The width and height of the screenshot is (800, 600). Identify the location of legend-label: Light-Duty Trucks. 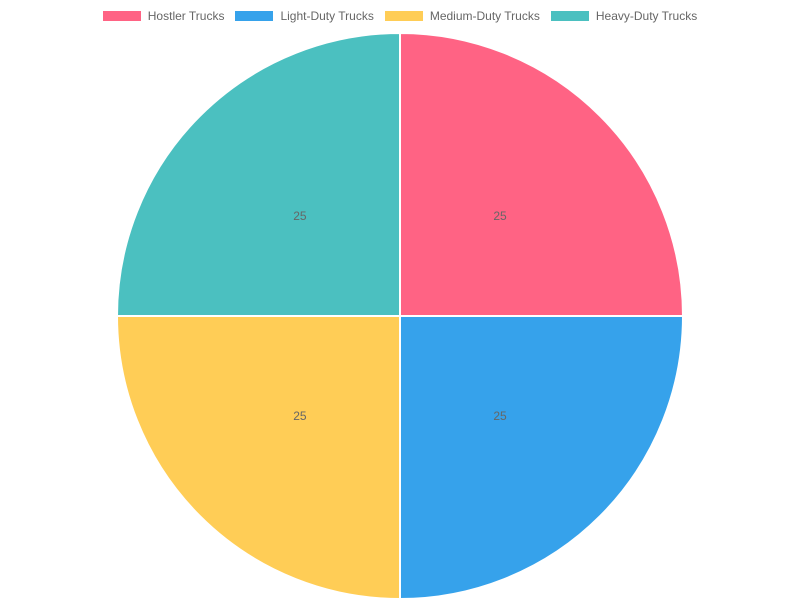
(327, 16).